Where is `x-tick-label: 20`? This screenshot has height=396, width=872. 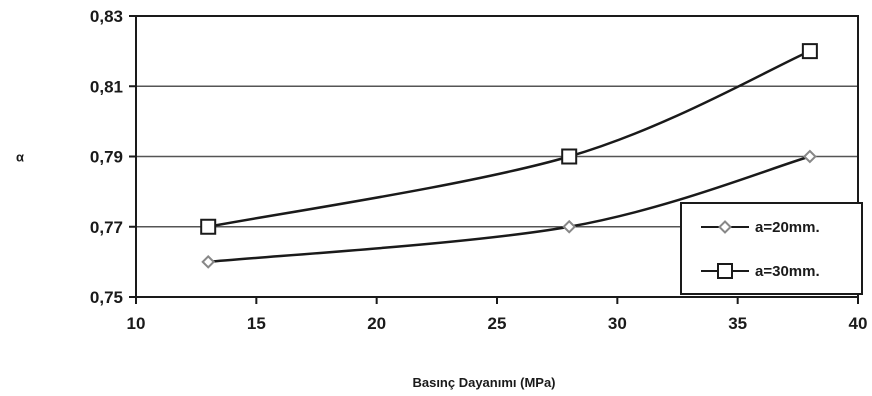
x-tick-label: 20 is located at coordinates (376, 323).